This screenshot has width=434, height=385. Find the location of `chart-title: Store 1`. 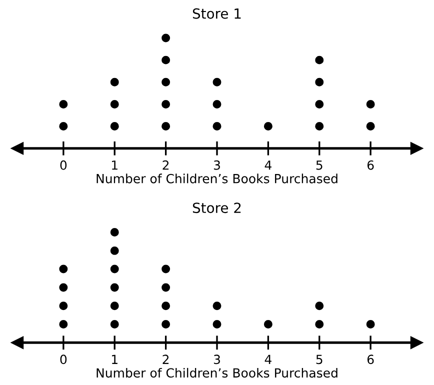

chart-title: Store 1 is located at coordinates (216, 13).